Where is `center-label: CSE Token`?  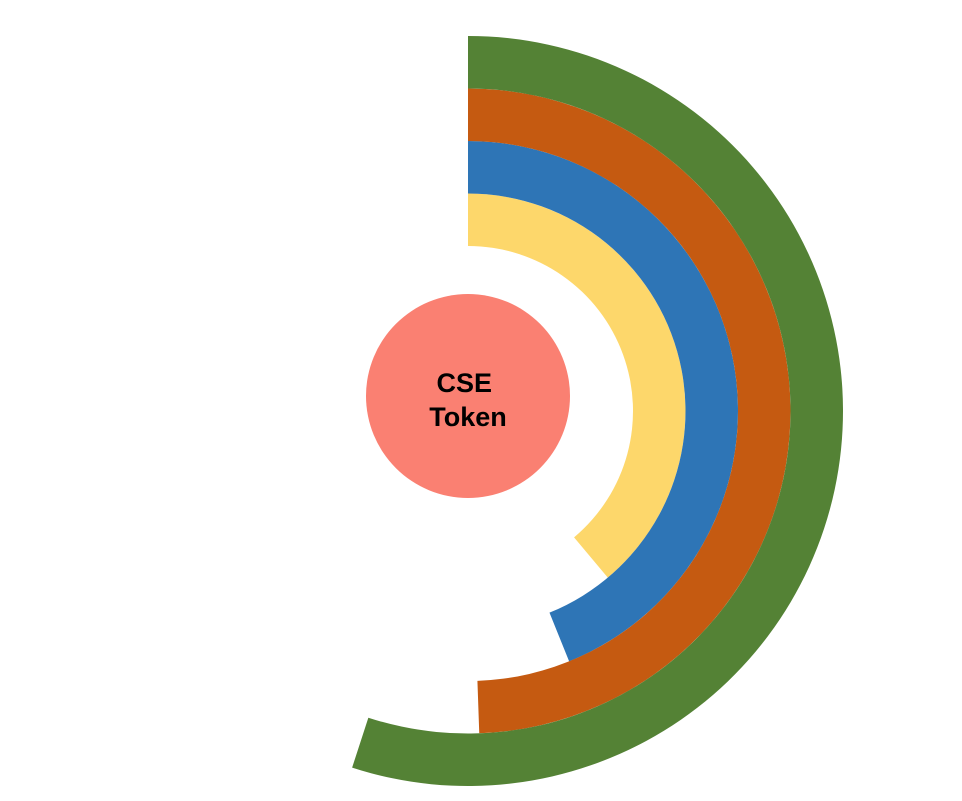
center-label: CSE Token is located at coordinates (468, 400).